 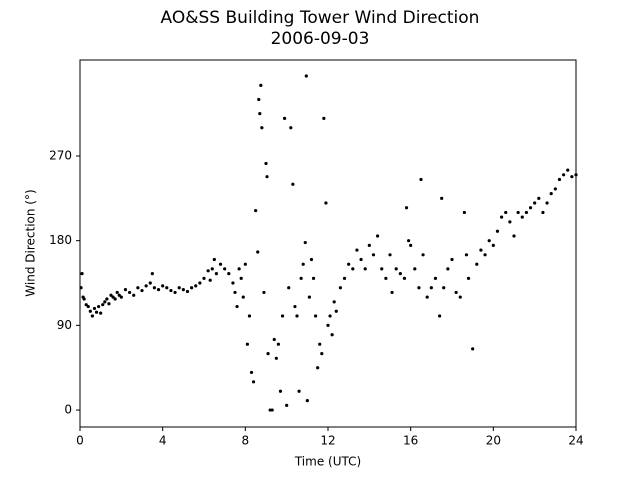 What do you see at coordinates (80, 441) in the screenshot?
I see `x-tick-label: 0` at bounding box center [80, 441].